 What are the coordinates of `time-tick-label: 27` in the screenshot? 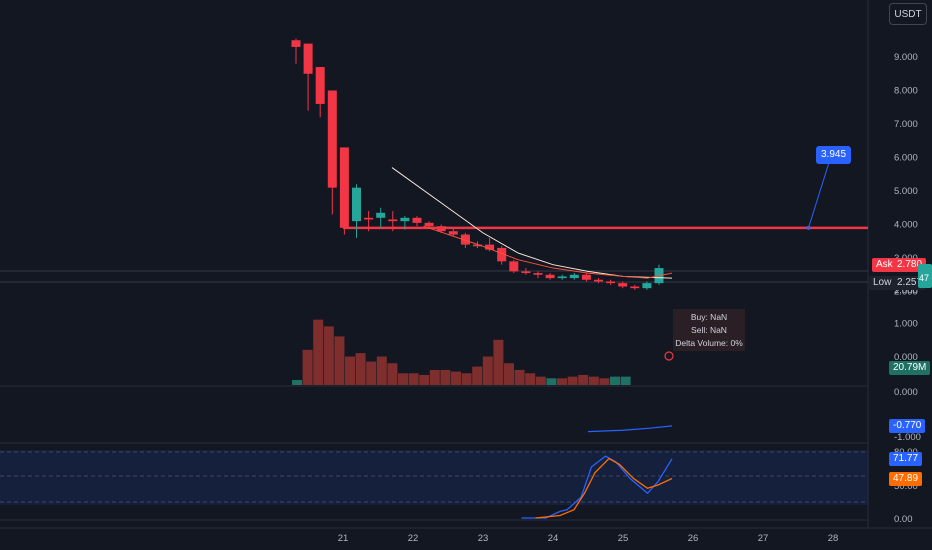 It's located at (763, 538).